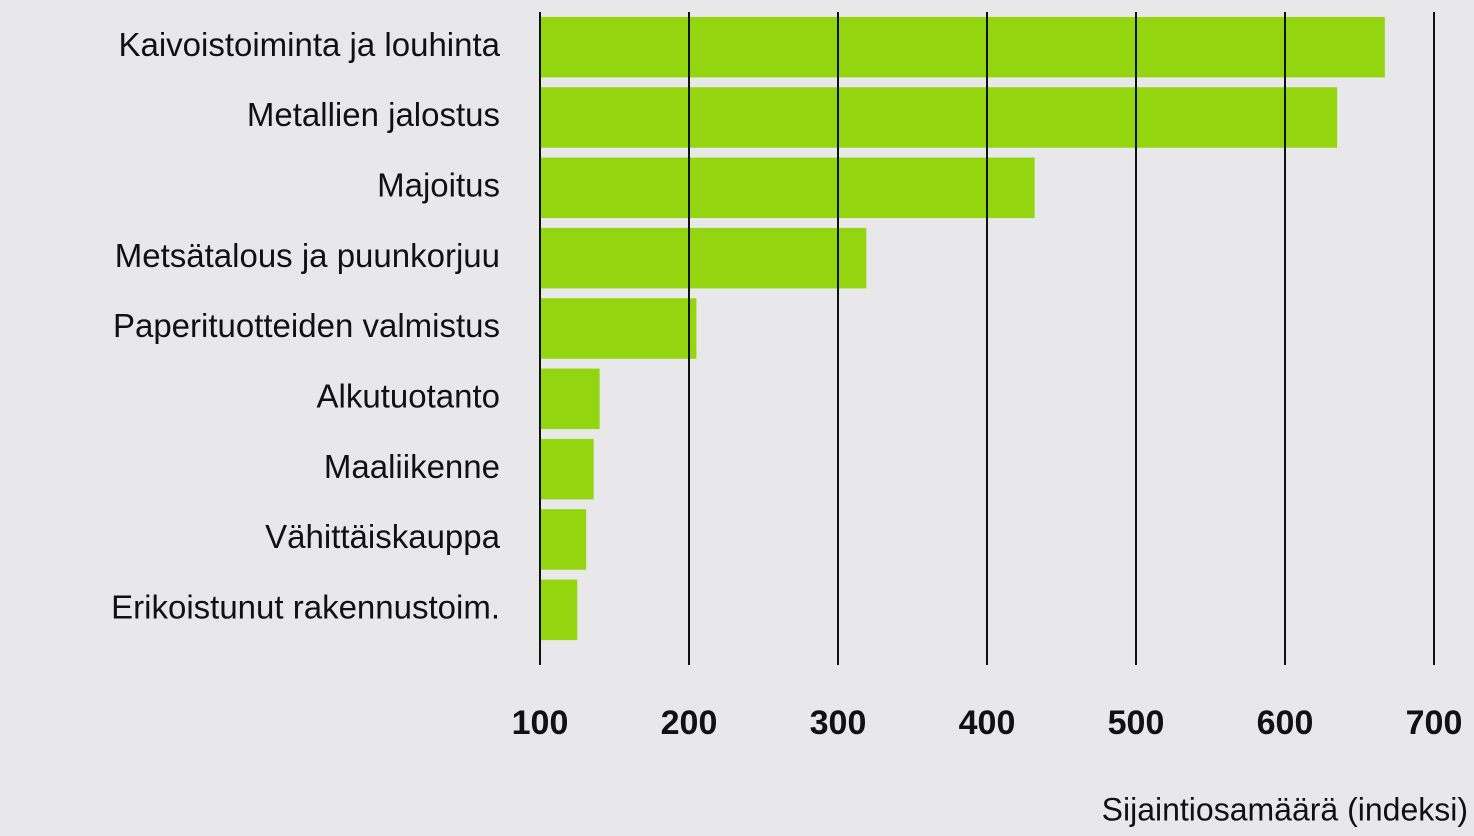 The height and width of the screenshot is (836, 1474). What do you see at coordinates (689, 723) in the screenshot?
I see `x-tick-label: 200` at bounding box center [689, 723].